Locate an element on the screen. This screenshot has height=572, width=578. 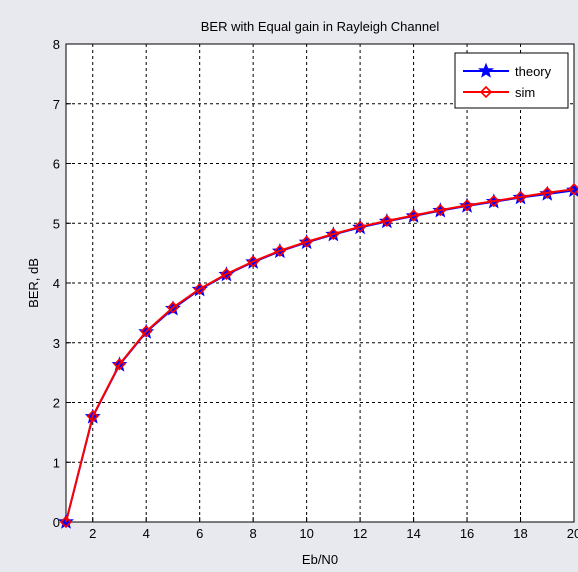
x-tick-label: 18 is located at coordinates (520, 533).